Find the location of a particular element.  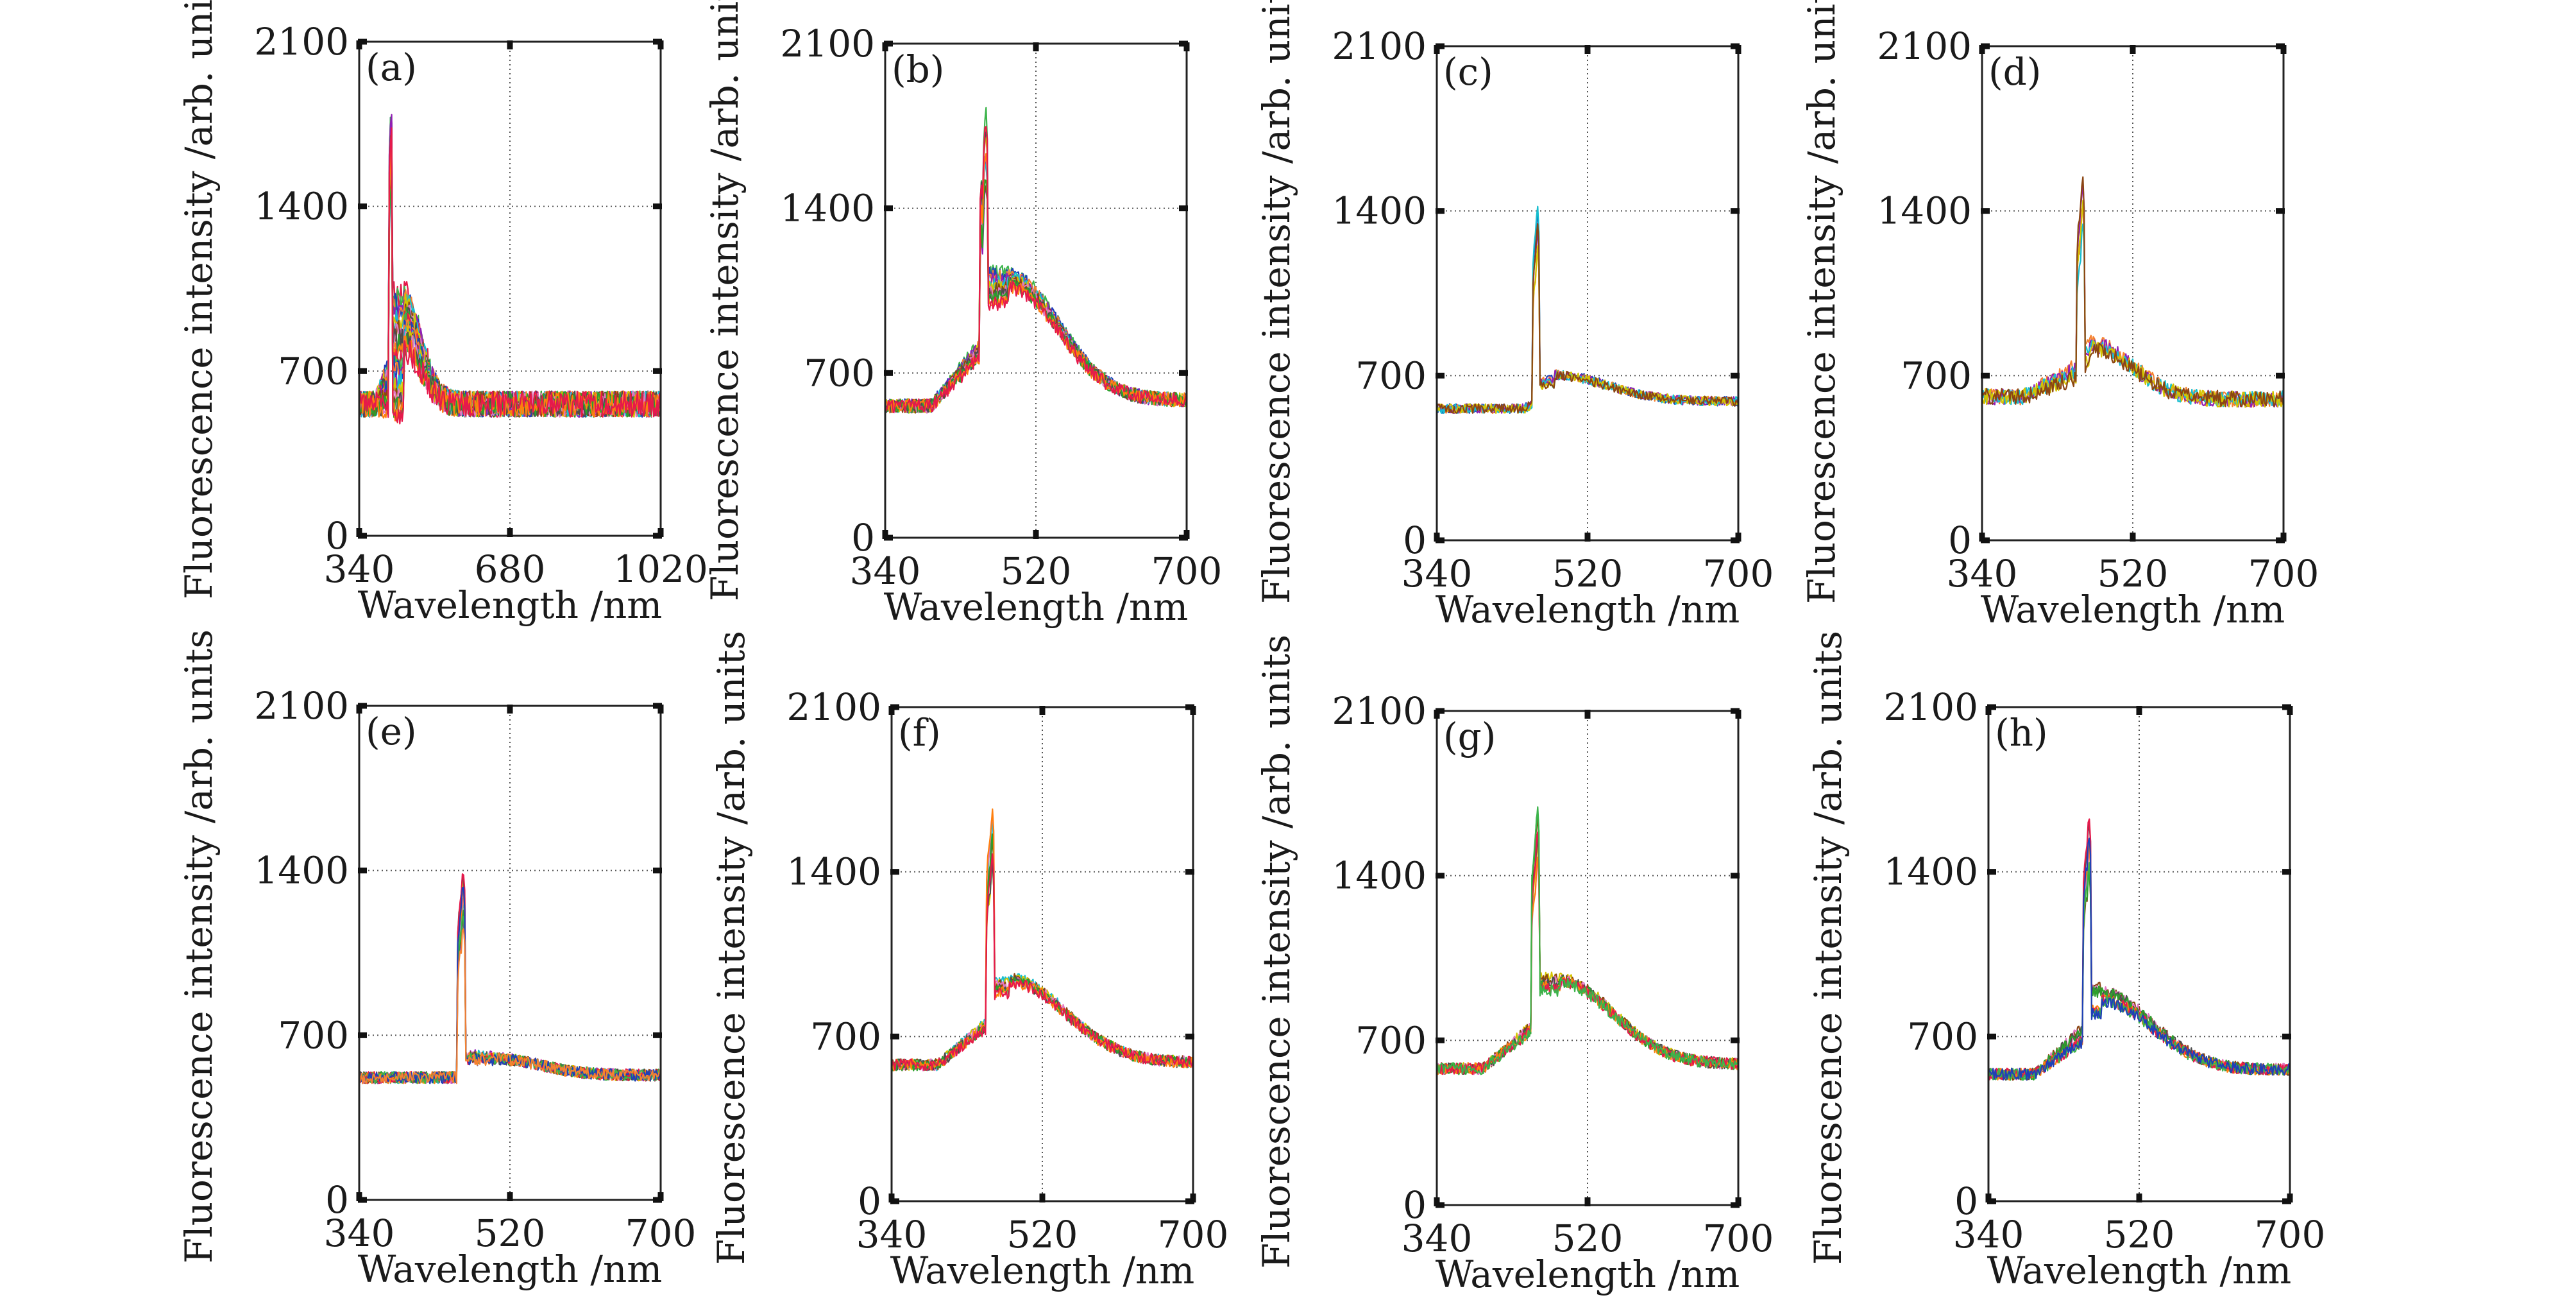

panel-label: (c) is located at coordinates (1468, 72).